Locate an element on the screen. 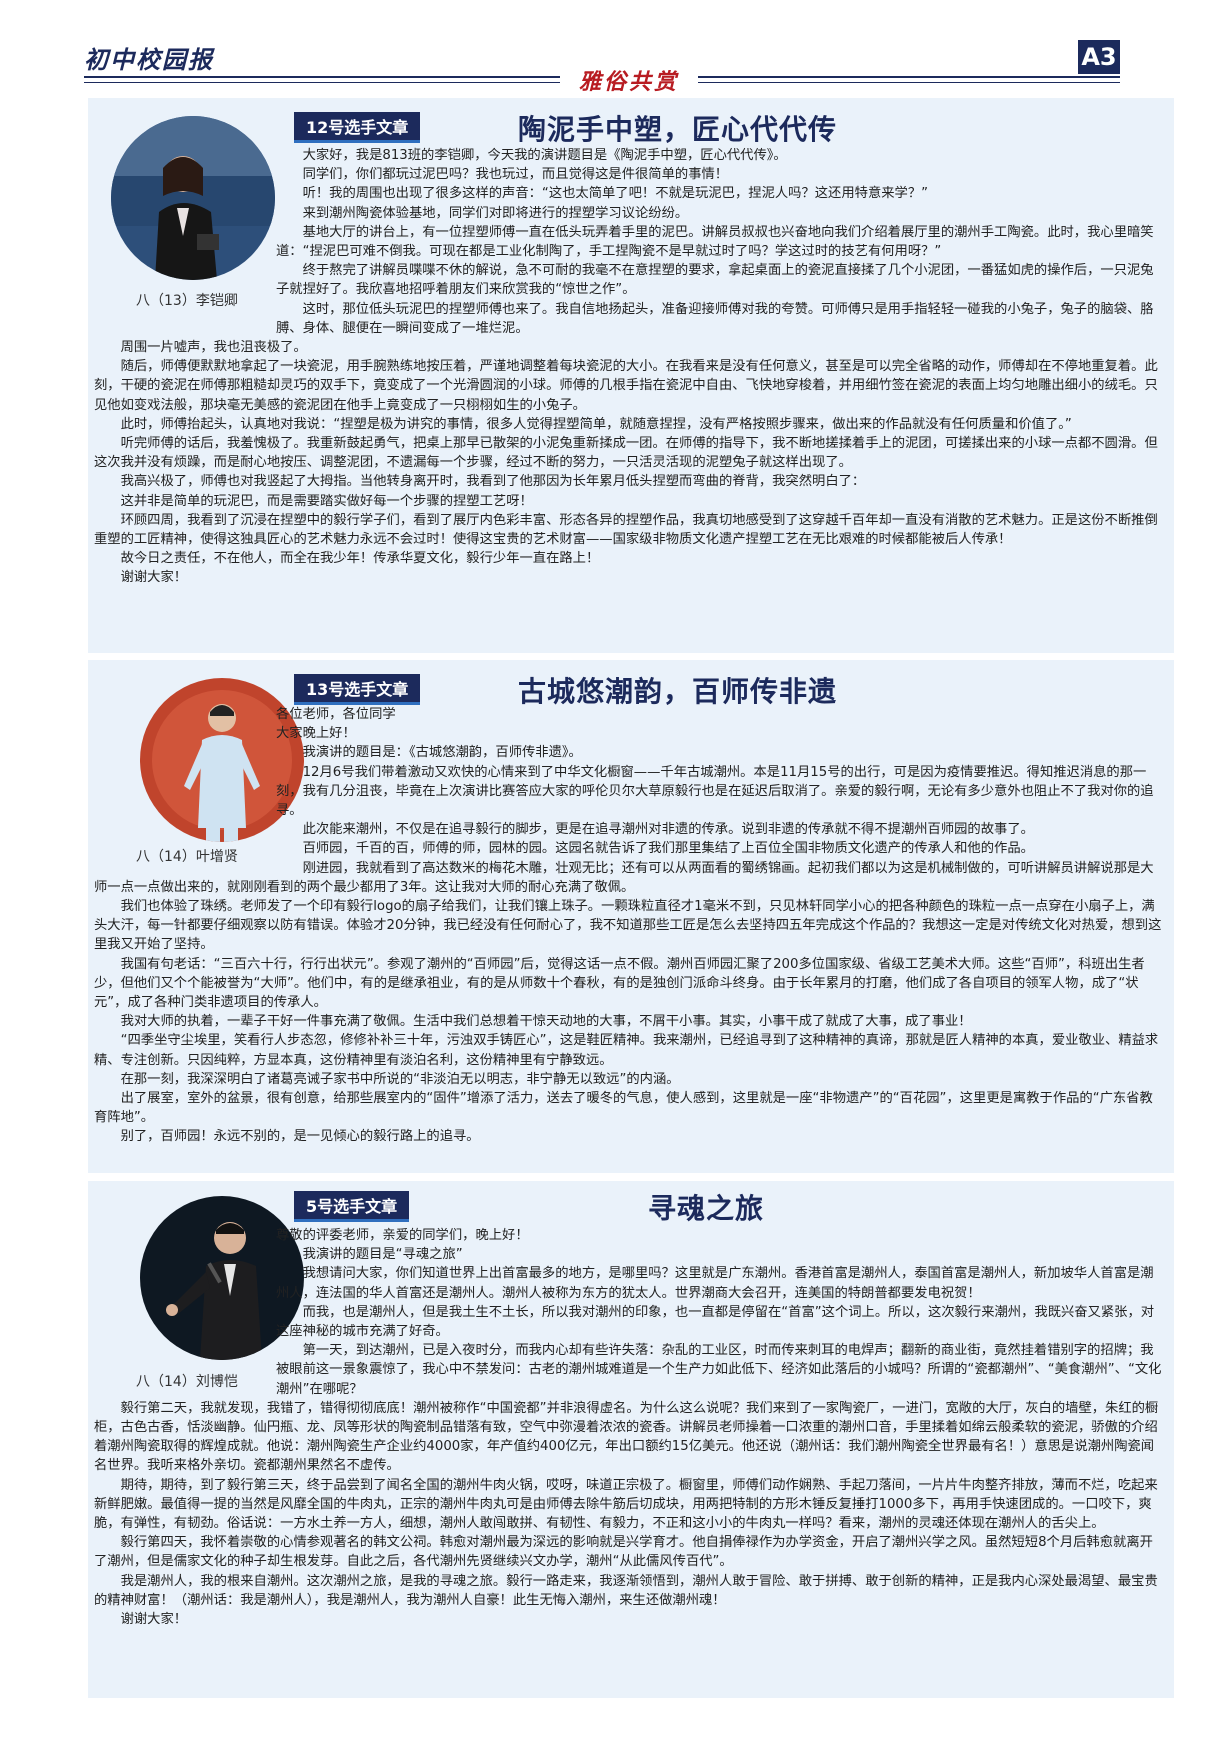 This screenshot has height=1756, width=1206. article-title: 古城悠潮韵，百师传非遗 is located at coordinates (678, 691).